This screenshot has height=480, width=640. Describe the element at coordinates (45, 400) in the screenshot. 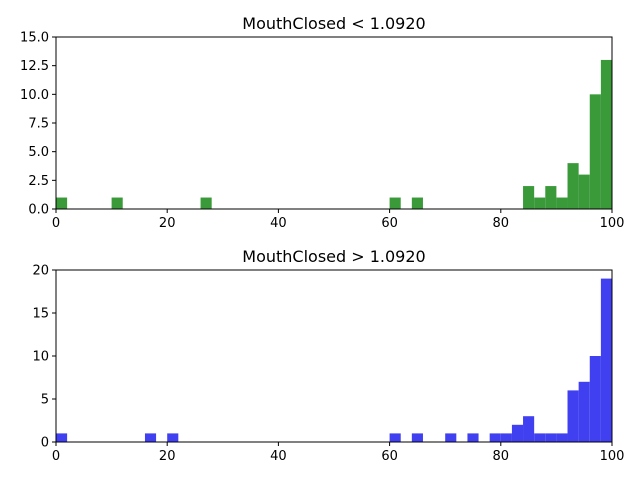

I see `y-tick-label: 5` at that location.